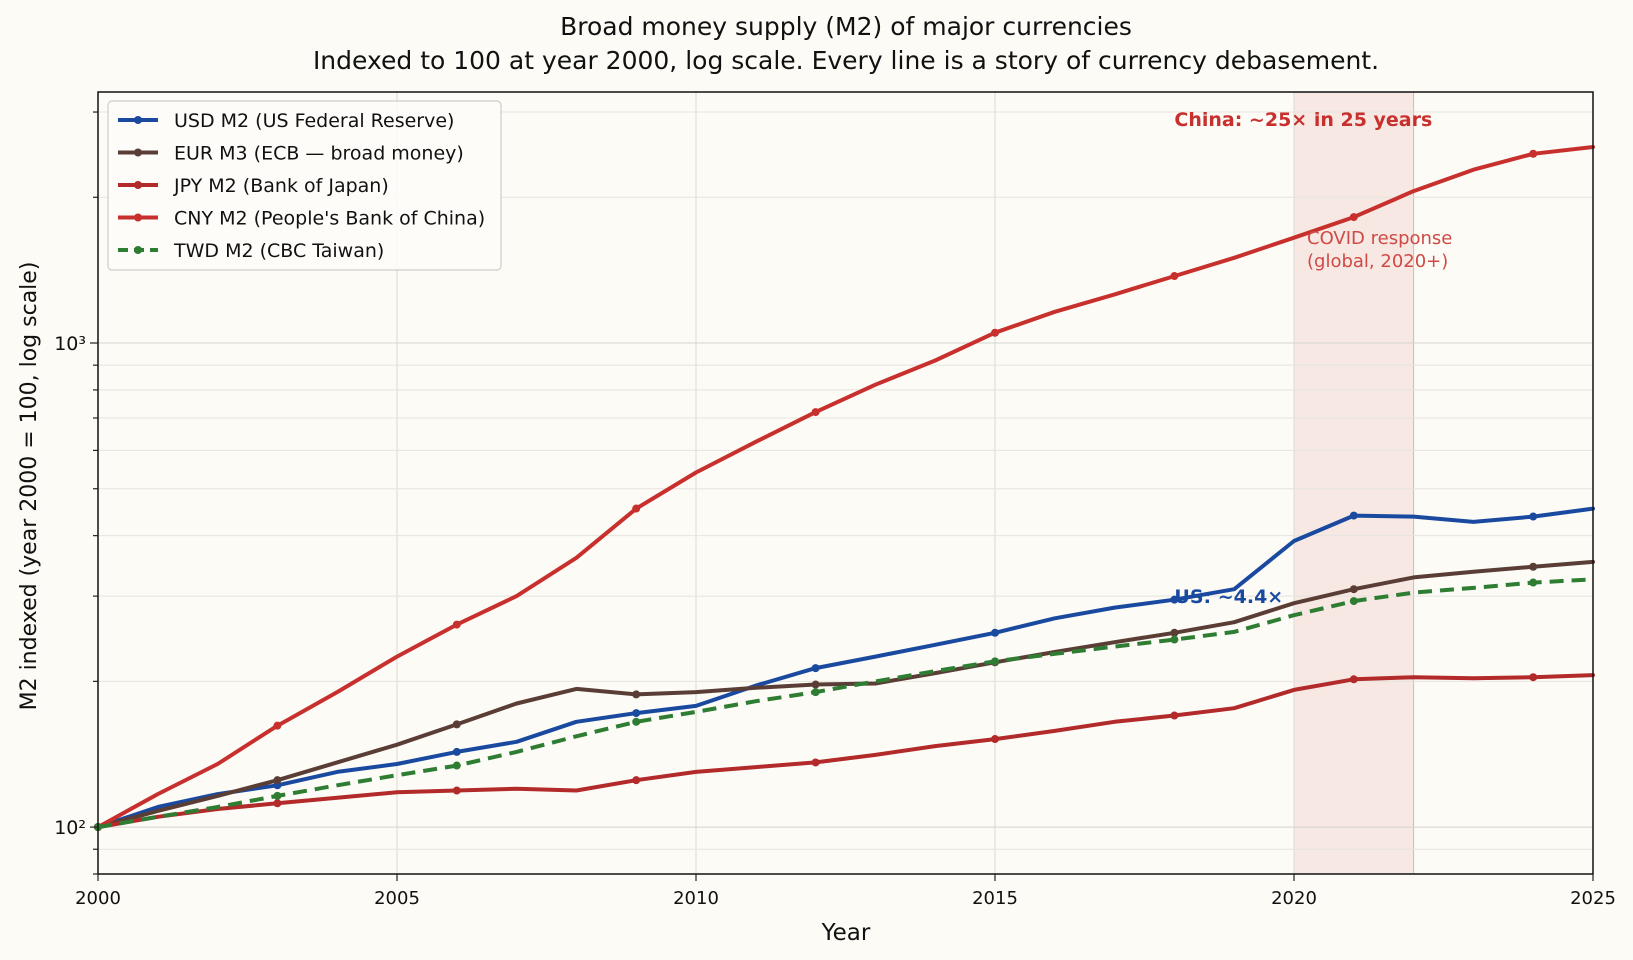  Describe the element at coordinates (314, 121) in the screenshot. I see `legend-label-0: USD M2 (US Federal Reserve)` at that location.